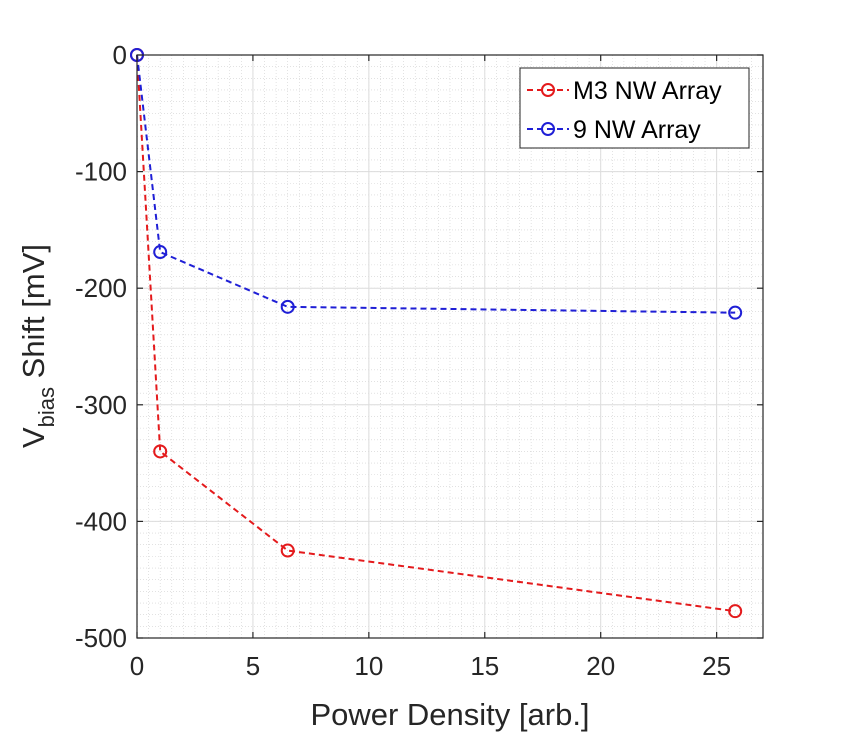 The height and width of the screenshot is (734, 843). I want to click on y-tick-label: 0, so click(120, 55).